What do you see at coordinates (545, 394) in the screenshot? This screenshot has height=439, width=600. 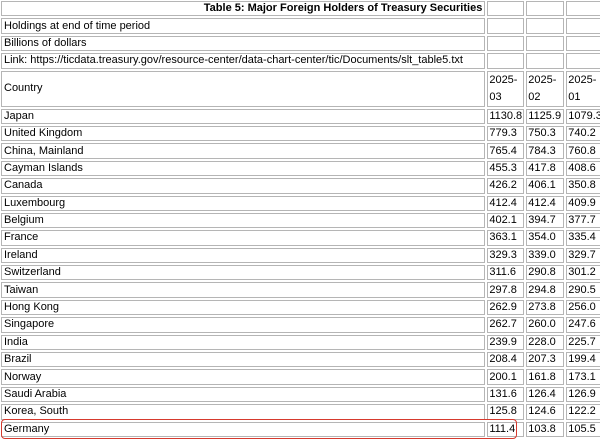 I see `value-cell: 126.4` at bounding box center [545, 394].